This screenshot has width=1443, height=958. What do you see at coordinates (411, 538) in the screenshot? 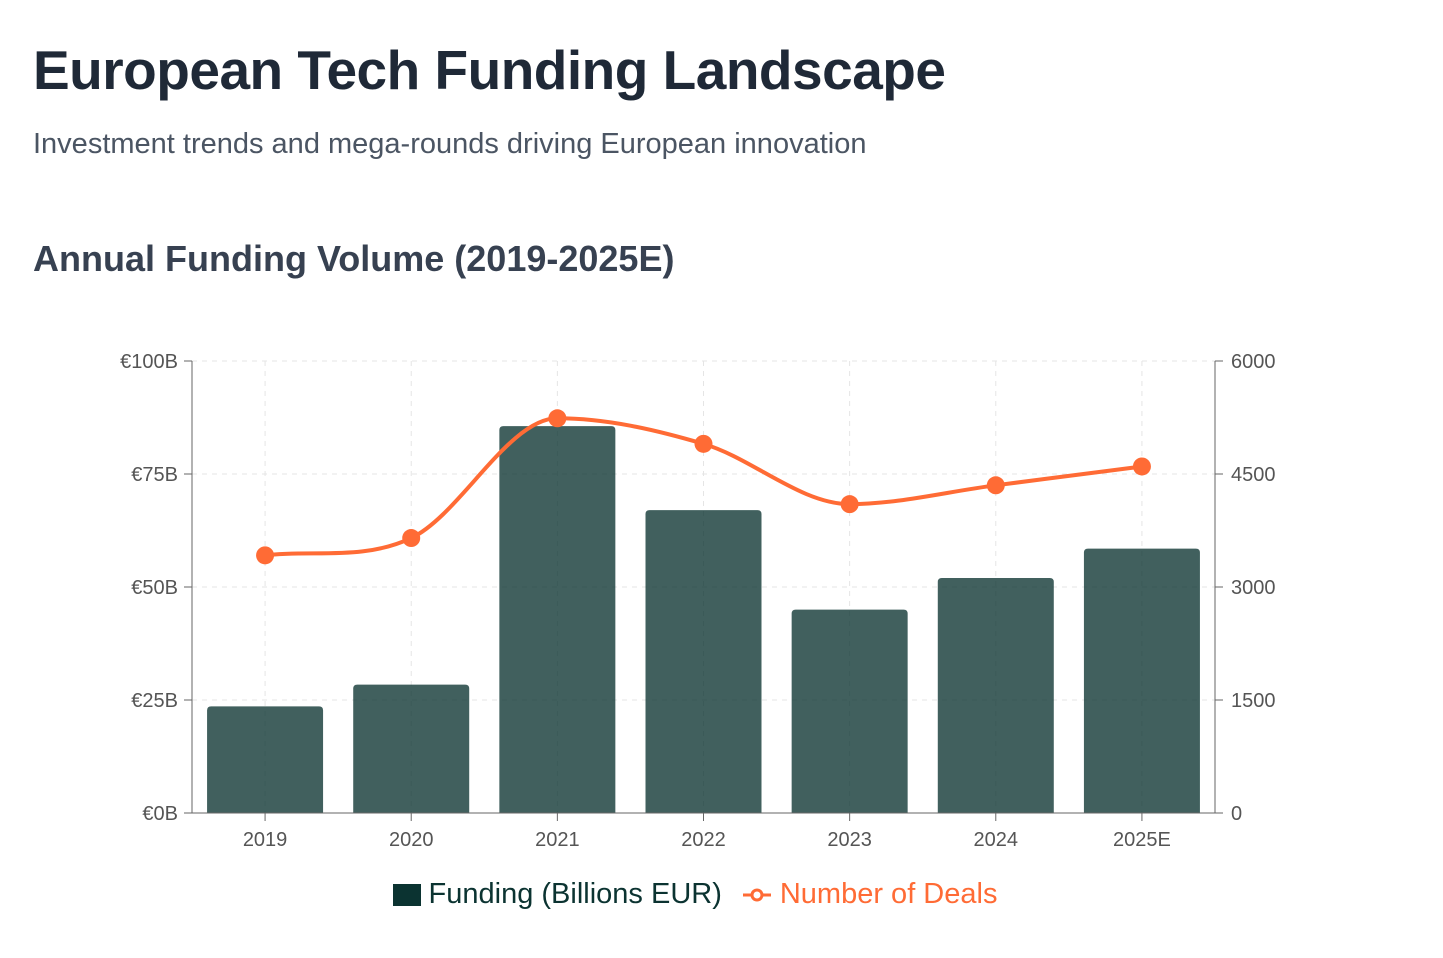
I see `deals-point-2020` at bounding box center [411, 538].